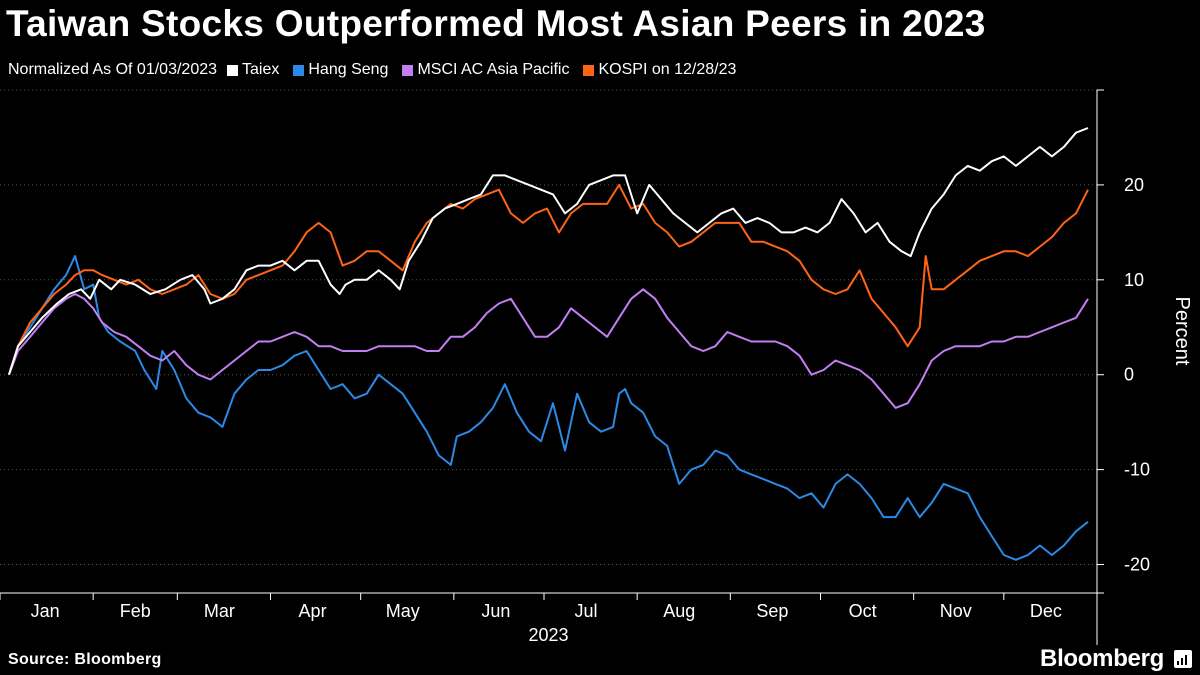  I want to click on y-tick-label: 0, so click(1129, 375).